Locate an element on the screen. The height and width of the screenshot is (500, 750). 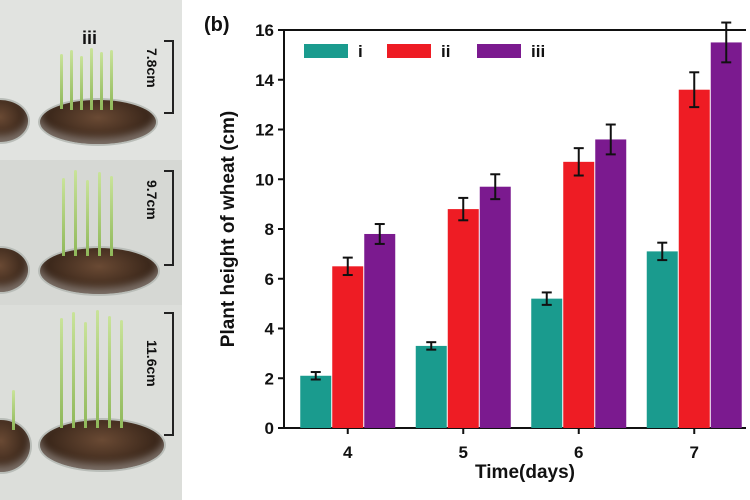
x-tick-label: 7 is located at coordinates (694, 452).